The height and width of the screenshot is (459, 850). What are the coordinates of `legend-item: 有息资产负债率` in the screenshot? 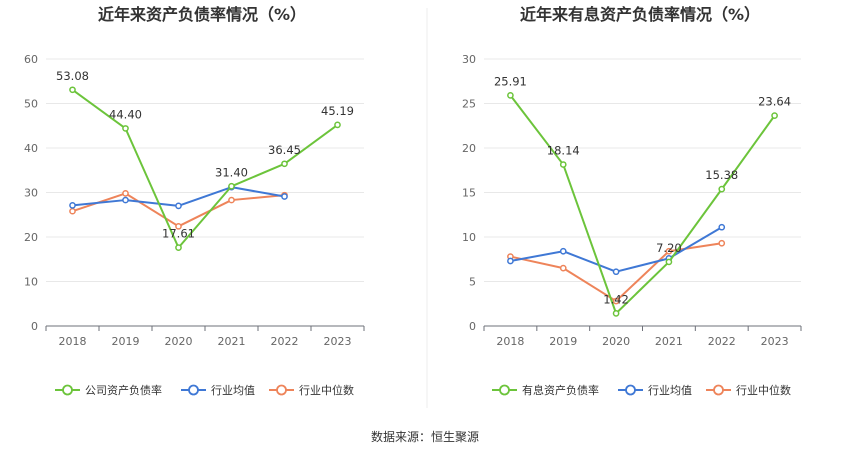 It's located at (545, 390).